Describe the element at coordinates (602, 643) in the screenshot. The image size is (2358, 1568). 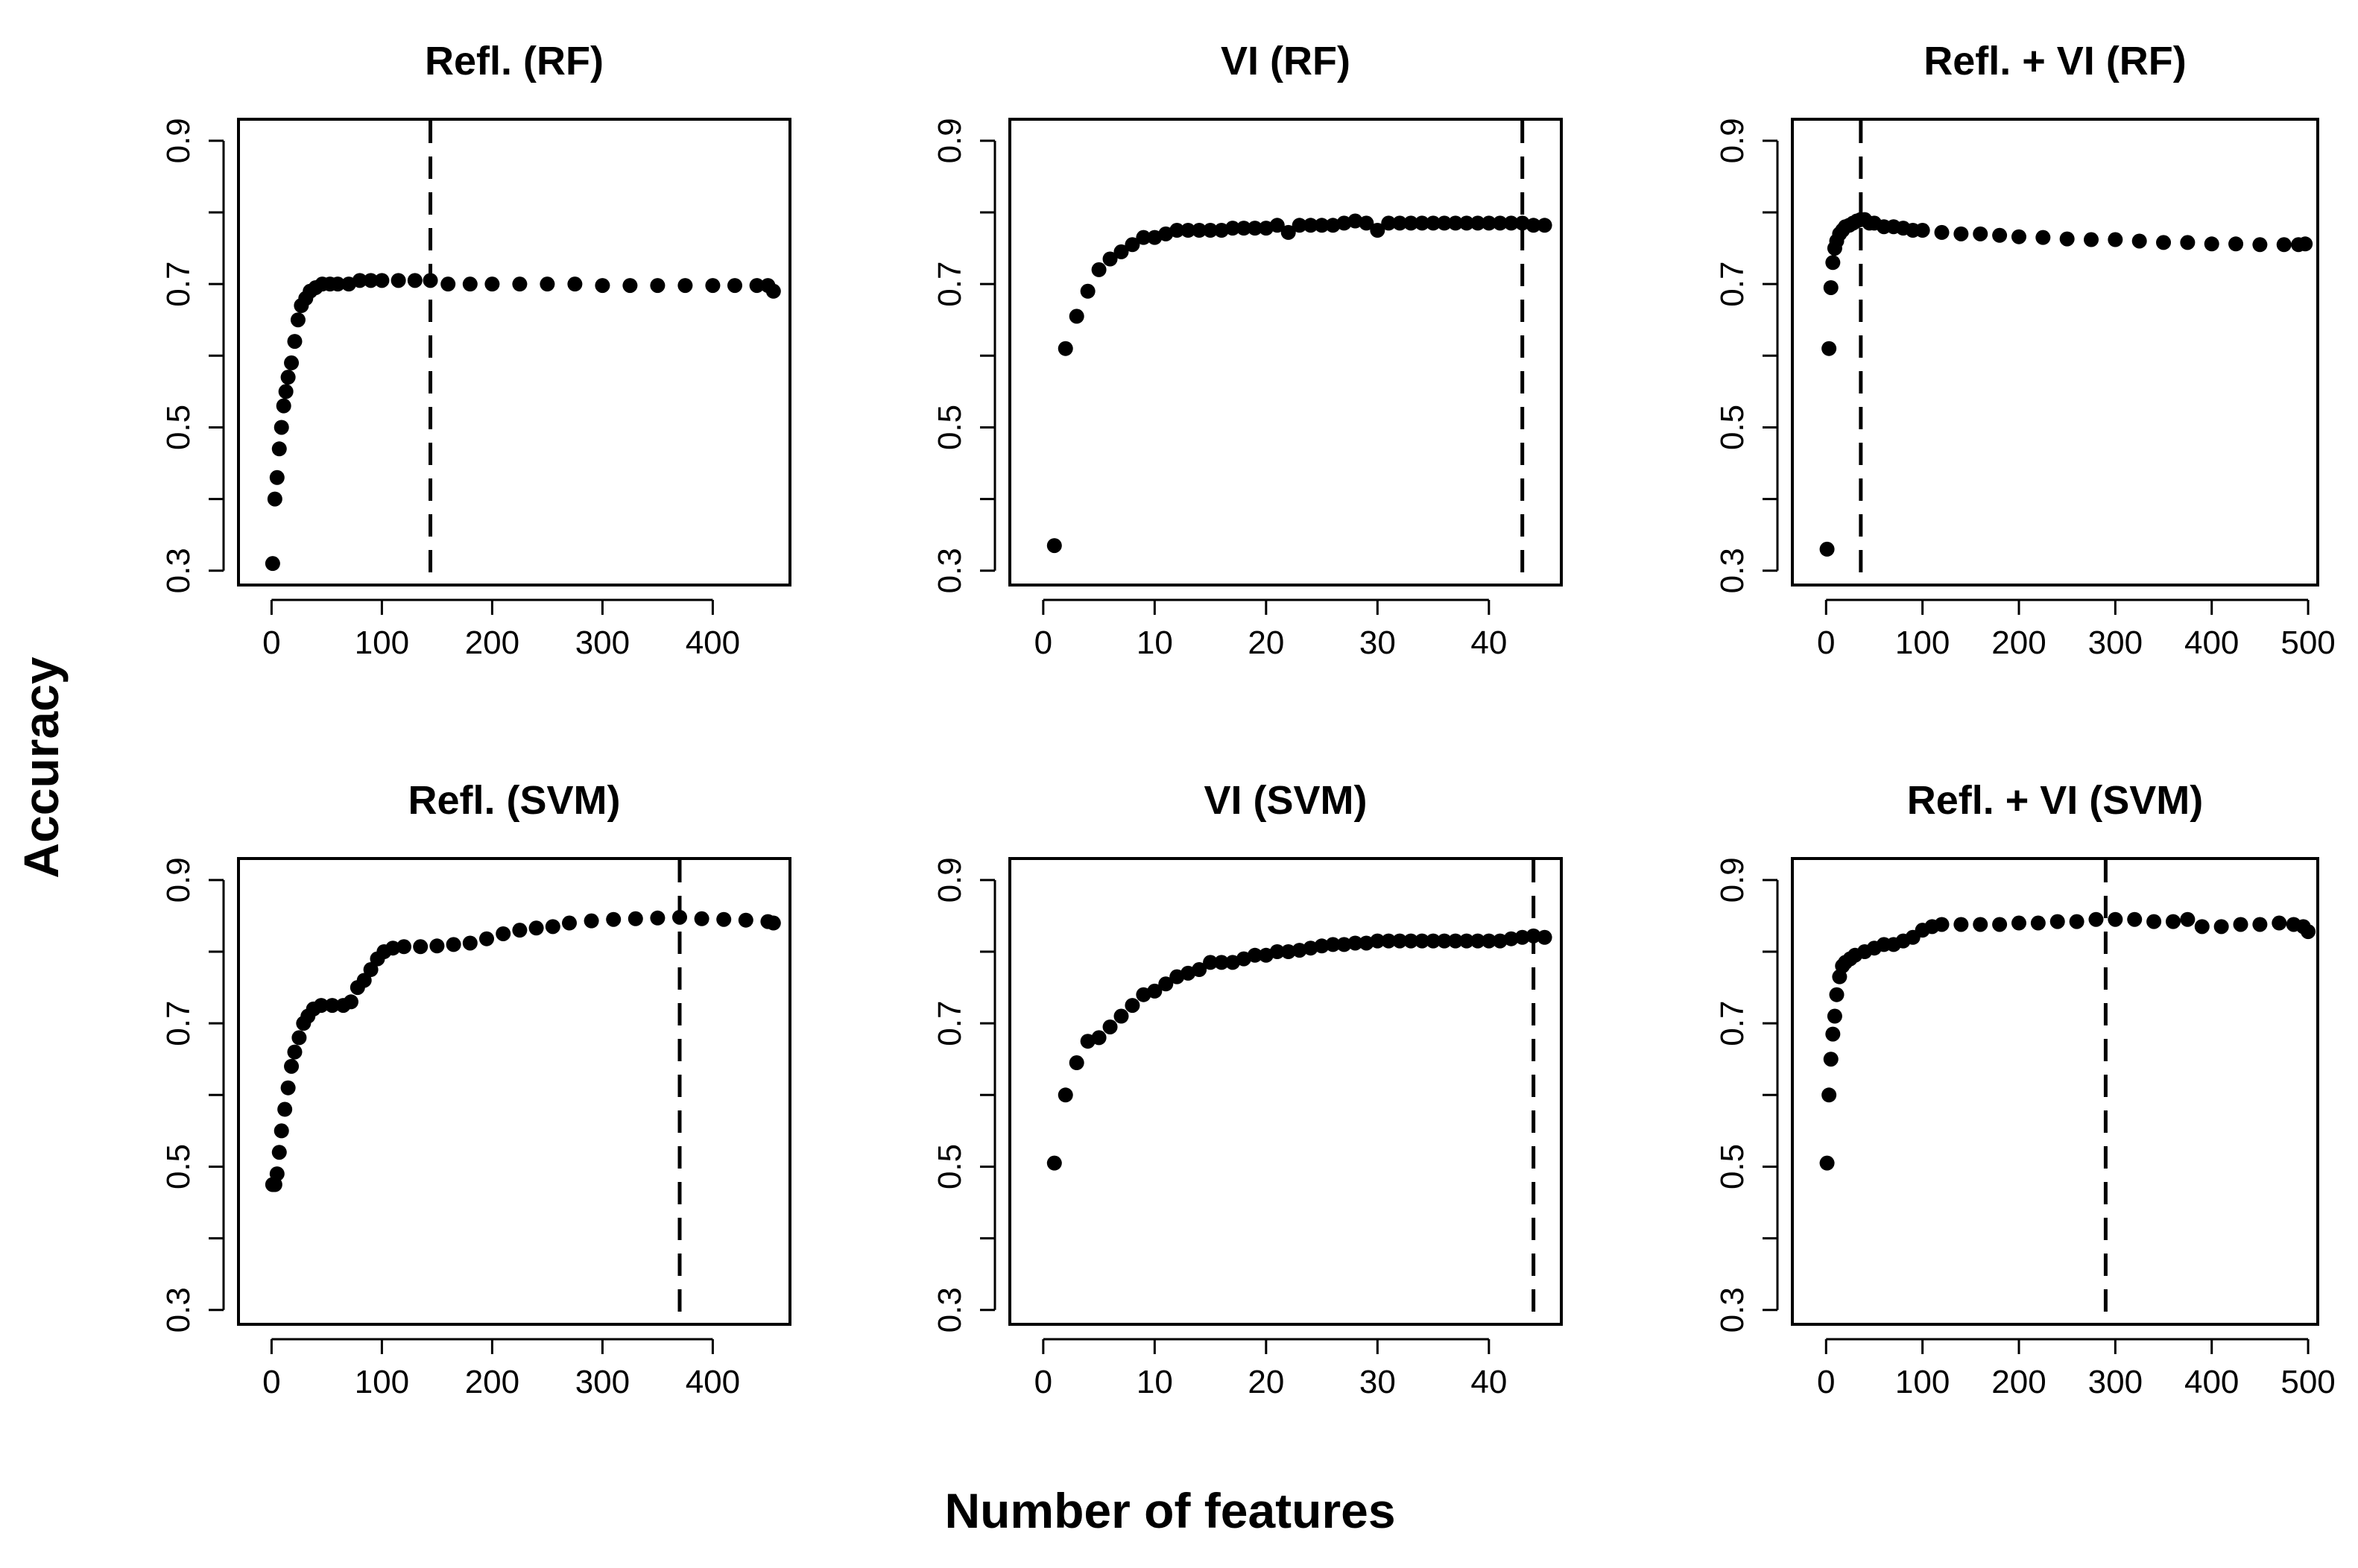
I see `x-tick-label: 300` at that location.